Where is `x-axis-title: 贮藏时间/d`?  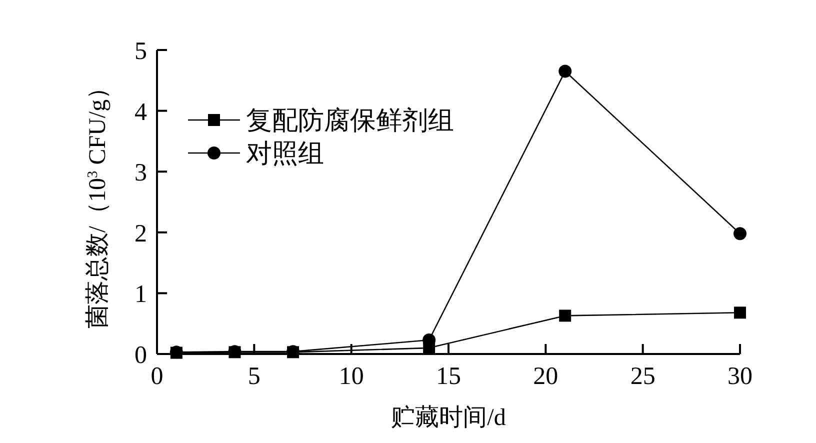
x-axis-title: 贮藏时间/d is located at coordinates (448, 418).